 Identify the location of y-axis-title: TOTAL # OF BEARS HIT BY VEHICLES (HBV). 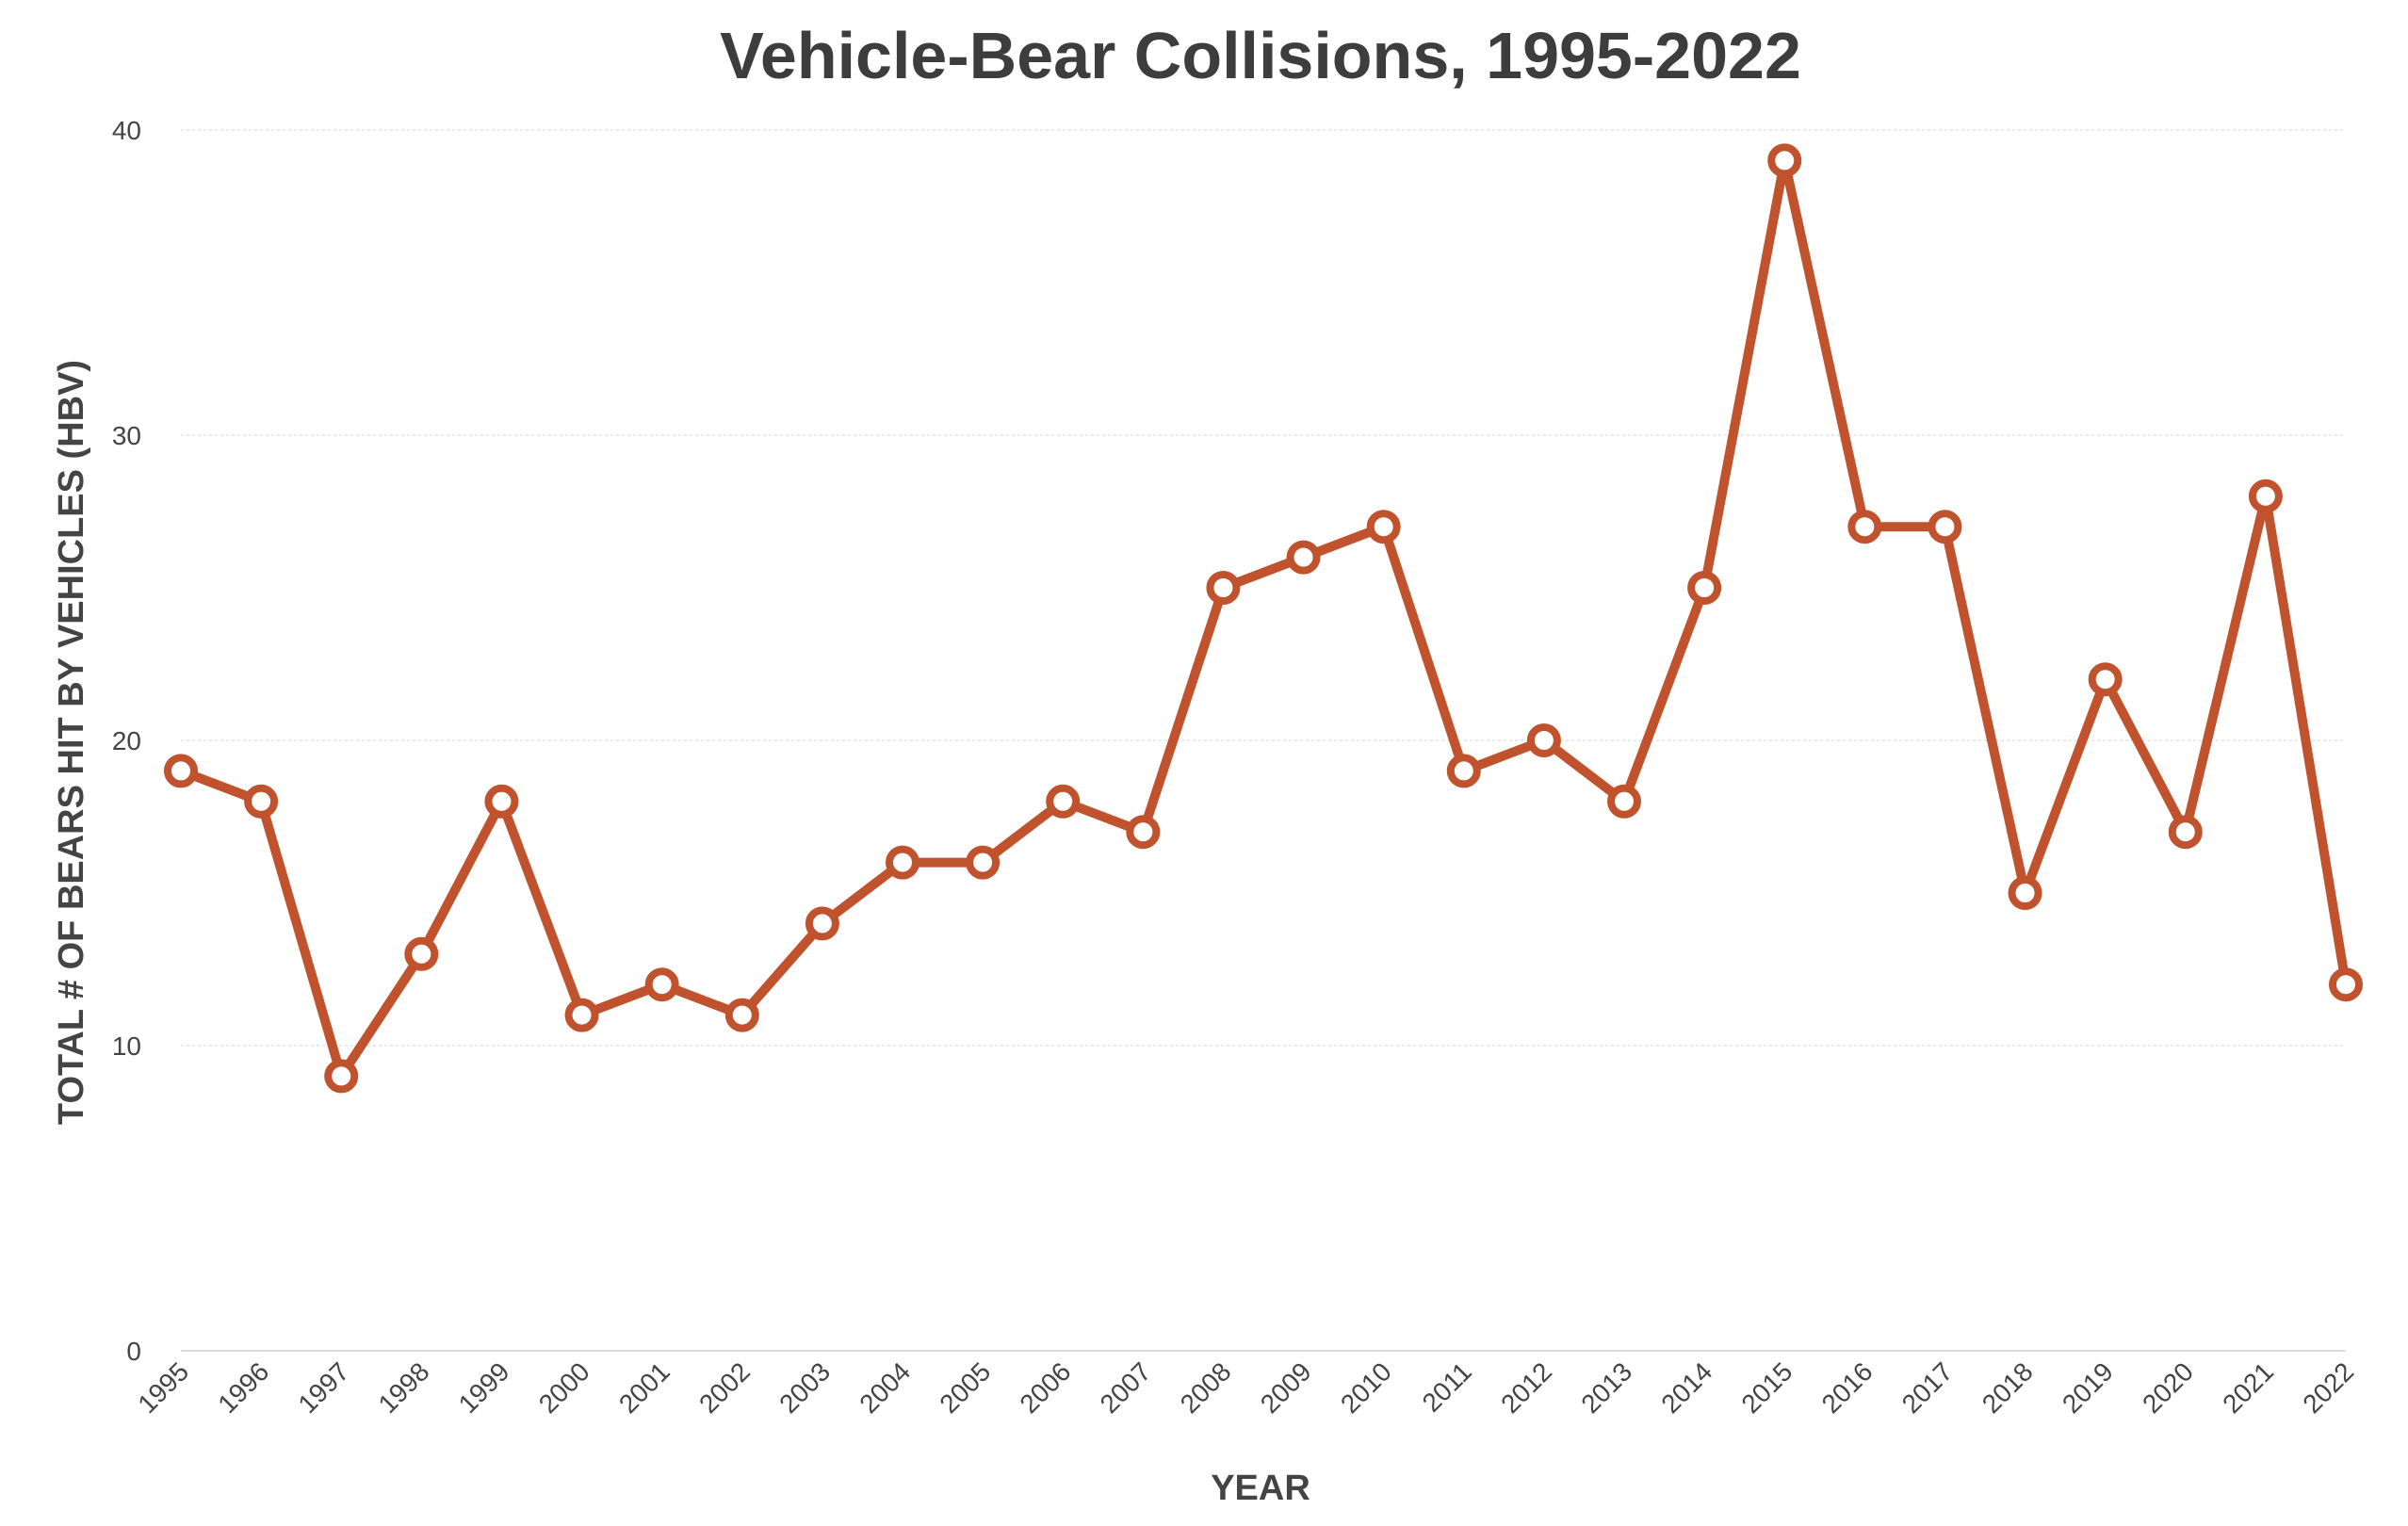
(71, 742).